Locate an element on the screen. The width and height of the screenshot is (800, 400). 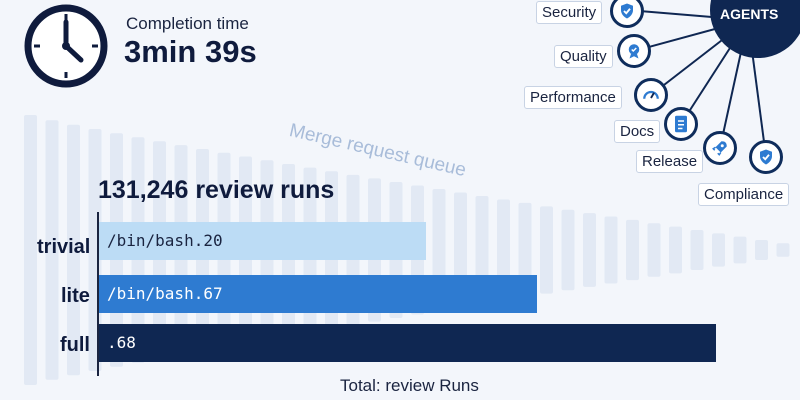
agent-label-compliance: Compliance is located at coordinates (744, 194).